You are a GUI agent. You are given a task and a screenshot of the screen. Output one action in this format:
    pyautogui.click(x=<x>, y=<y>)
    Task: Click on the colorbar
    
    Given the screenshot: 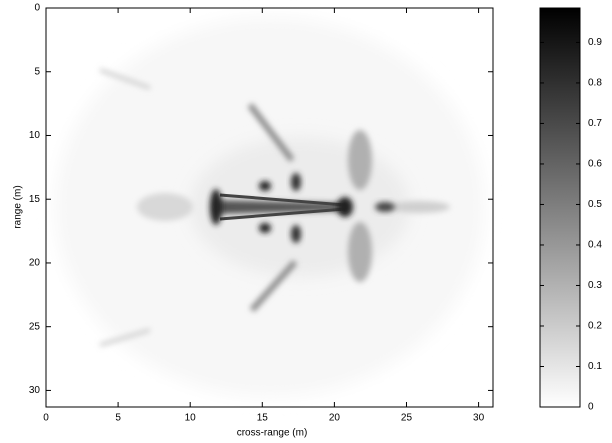 What is the action you would take?
    pyautogui.click(x=560, y=207)
    